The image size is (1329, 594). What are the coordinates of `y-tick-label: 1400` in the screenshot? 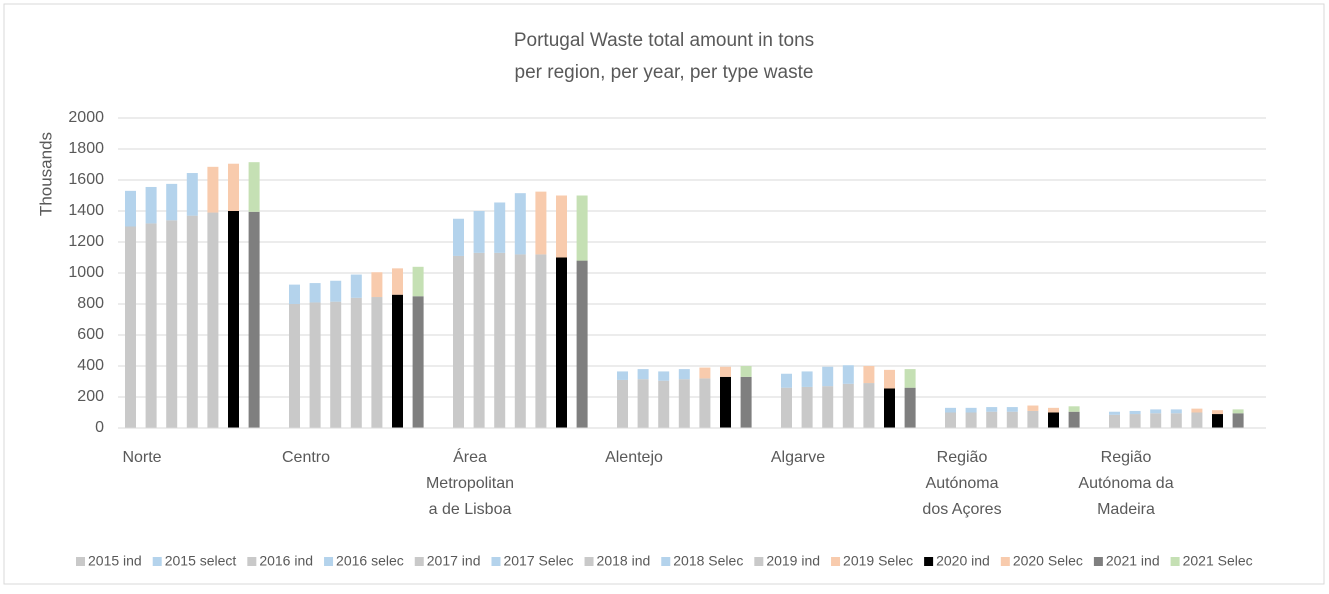 It's located at (86, 210).